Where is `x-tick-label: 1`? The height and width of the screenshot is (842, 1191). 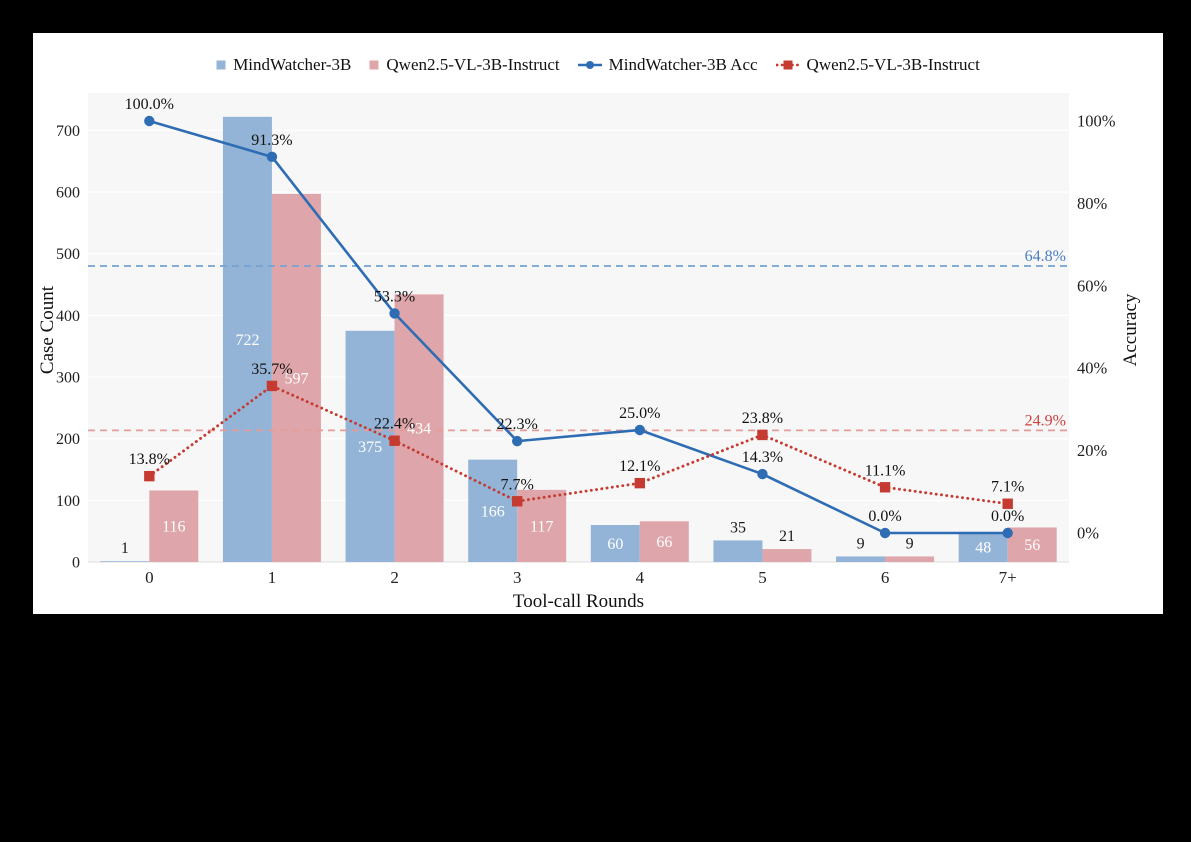 x-tick-label: 1 is located at coordinates (272, 577).